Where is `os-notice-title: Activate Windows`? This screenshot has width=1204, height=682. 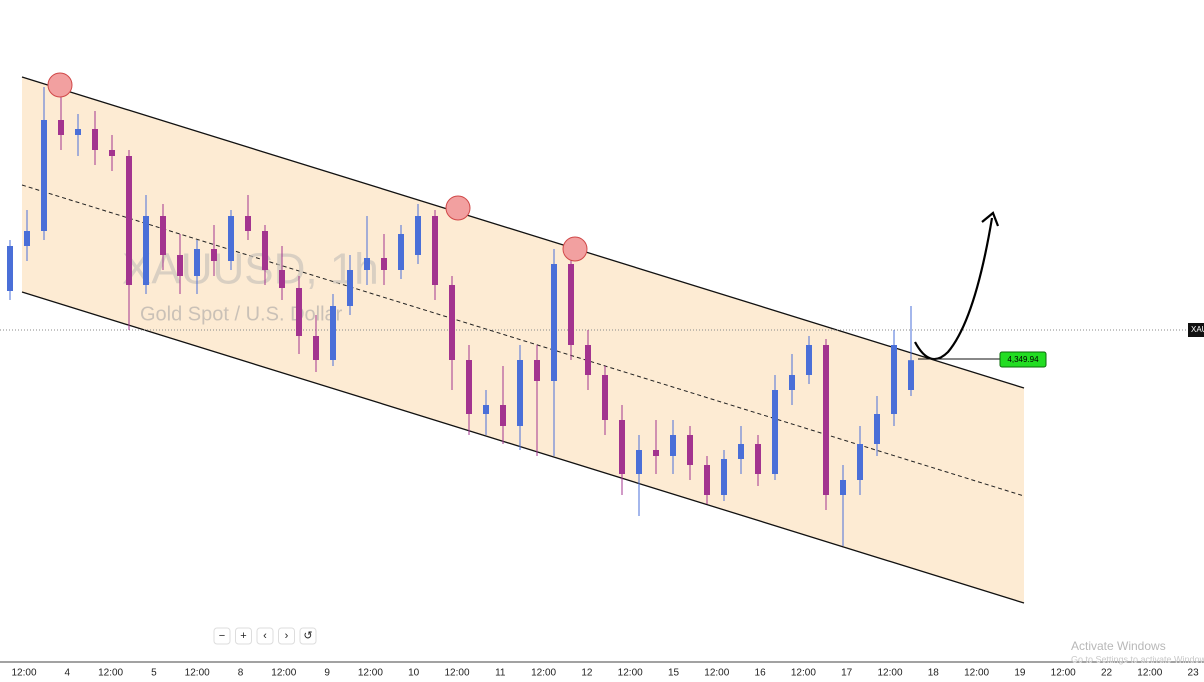
os-notice-title: Activate Windows is located at coordinates (1118, 646).